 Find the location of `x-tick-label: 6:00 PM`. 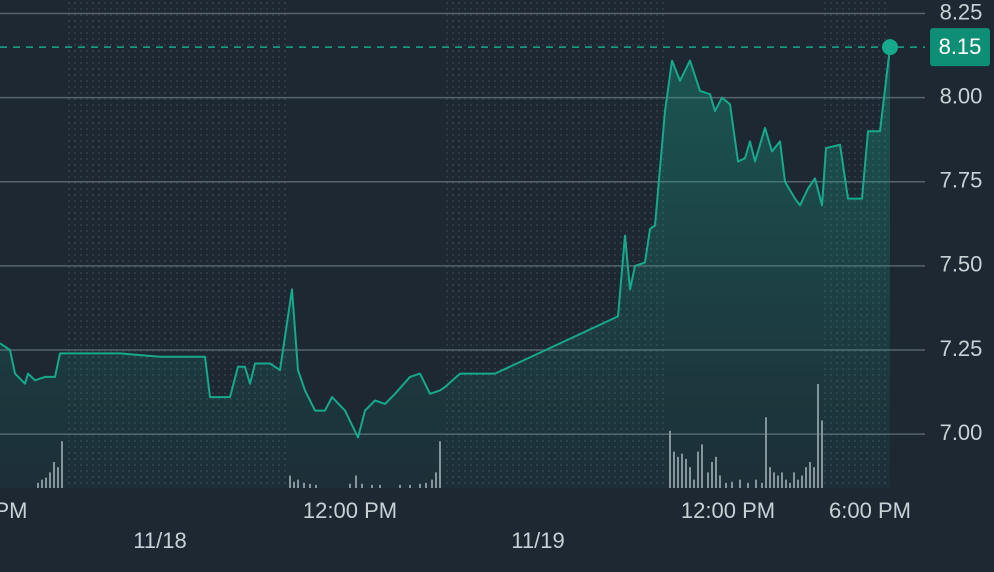

x-tick-label: 6:00 PM is located at coordinates (870, 510).